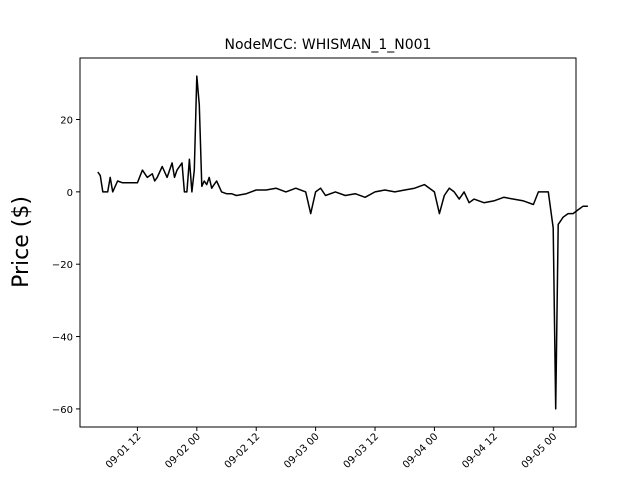 Image resolution: width=640 pixels, height=480 pixels. Describe the element at coordinates (62, 410) in the screenshot. I see `y-tick-label: −60` at that location.